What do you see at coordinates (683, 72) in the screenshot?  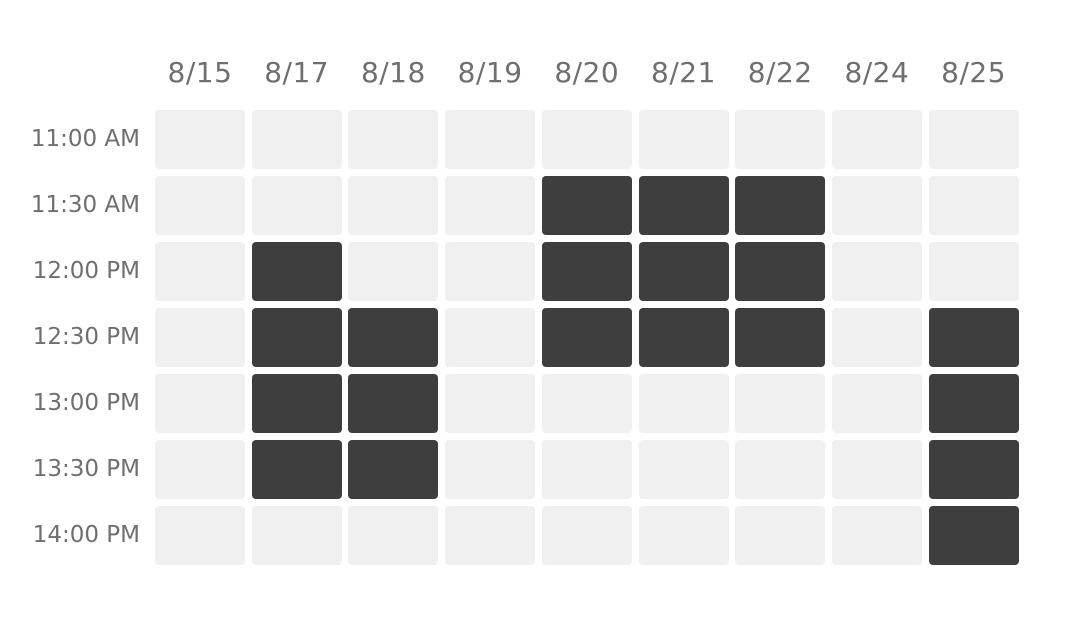 I see `date-header-8-21: 8/21` at bounding box center [683, 72].